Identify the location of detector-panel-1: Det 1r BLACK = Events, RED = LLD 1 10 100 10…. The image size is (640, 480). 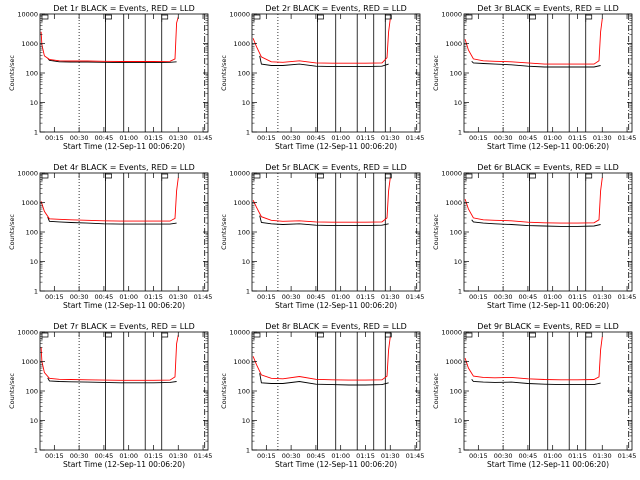
(110, 77).